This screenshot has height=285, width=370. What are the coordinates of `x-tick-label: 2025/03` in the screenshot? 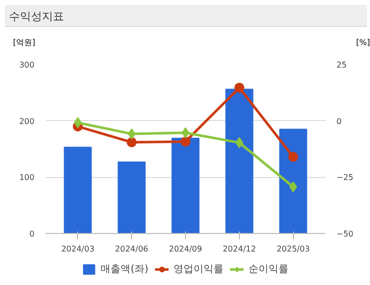 It's located at (293, 249).